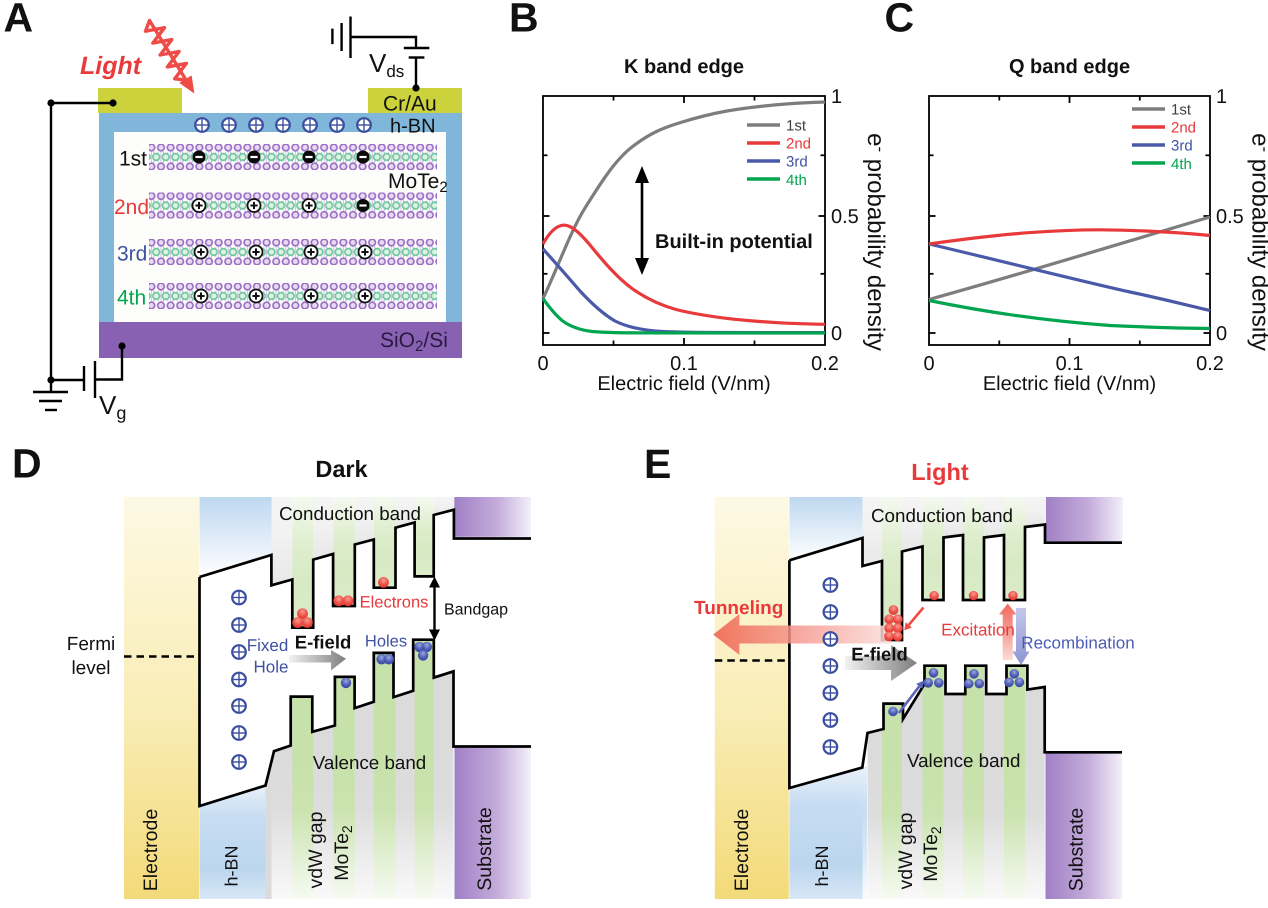  What do you see at coordinates (978, 630) in the screenshot?
I see `svg-text: Excitation` at bounding box center [978, 630].